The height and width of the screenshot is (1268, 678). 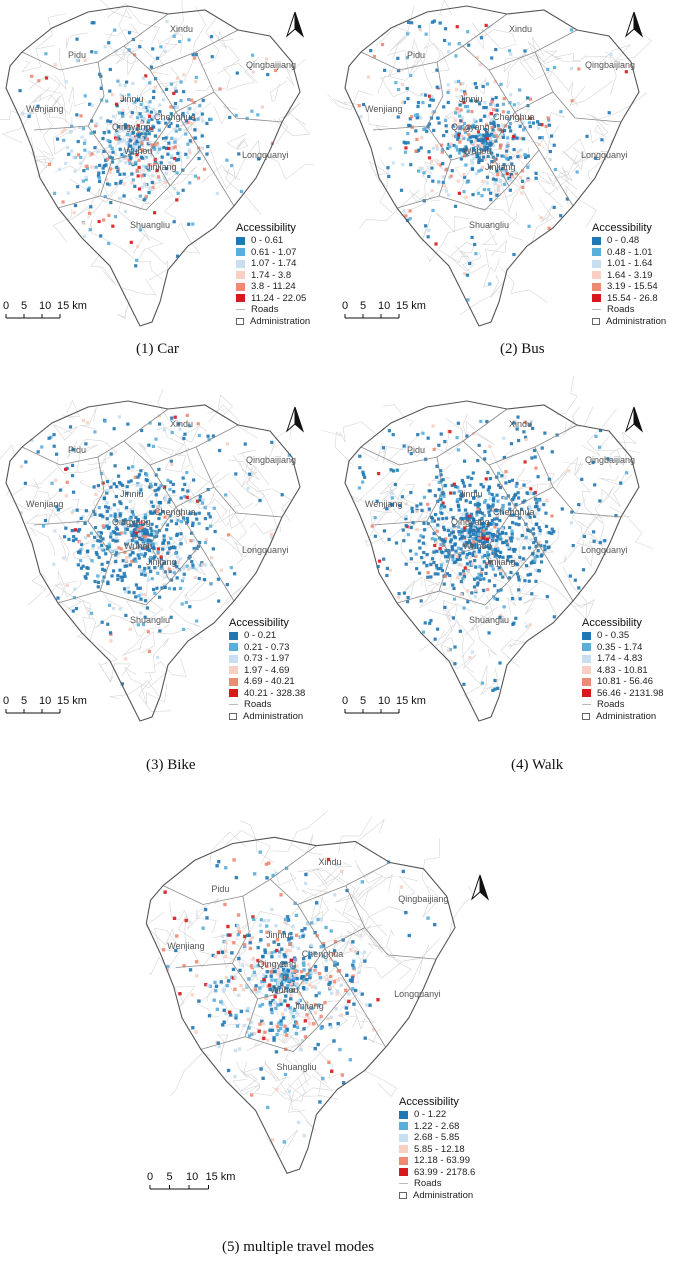 What do you see at coordinates (623, 671) in the screenshot?
I see `legend-item: 4.83 - 10.81` at bounding box center [623, 671].